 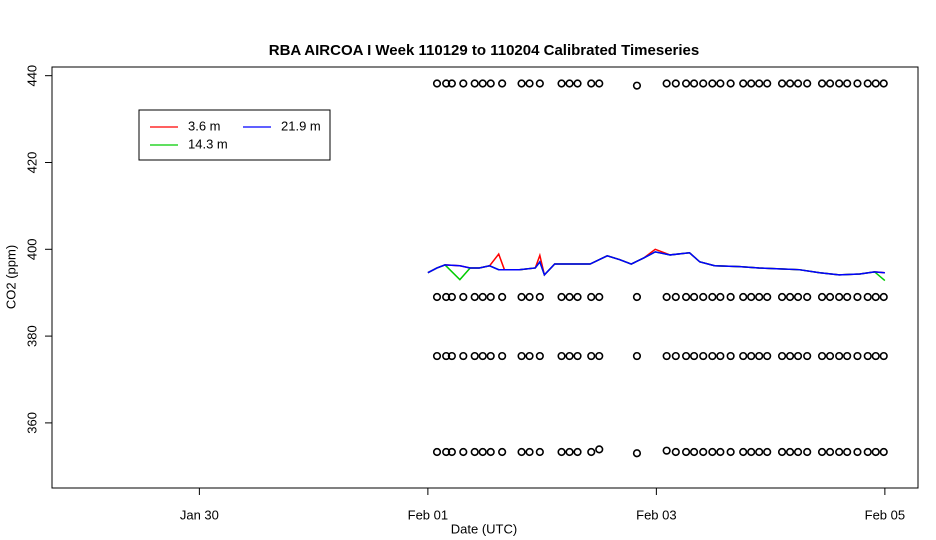 I want to click on legend-box, so click(x=234, y=135).